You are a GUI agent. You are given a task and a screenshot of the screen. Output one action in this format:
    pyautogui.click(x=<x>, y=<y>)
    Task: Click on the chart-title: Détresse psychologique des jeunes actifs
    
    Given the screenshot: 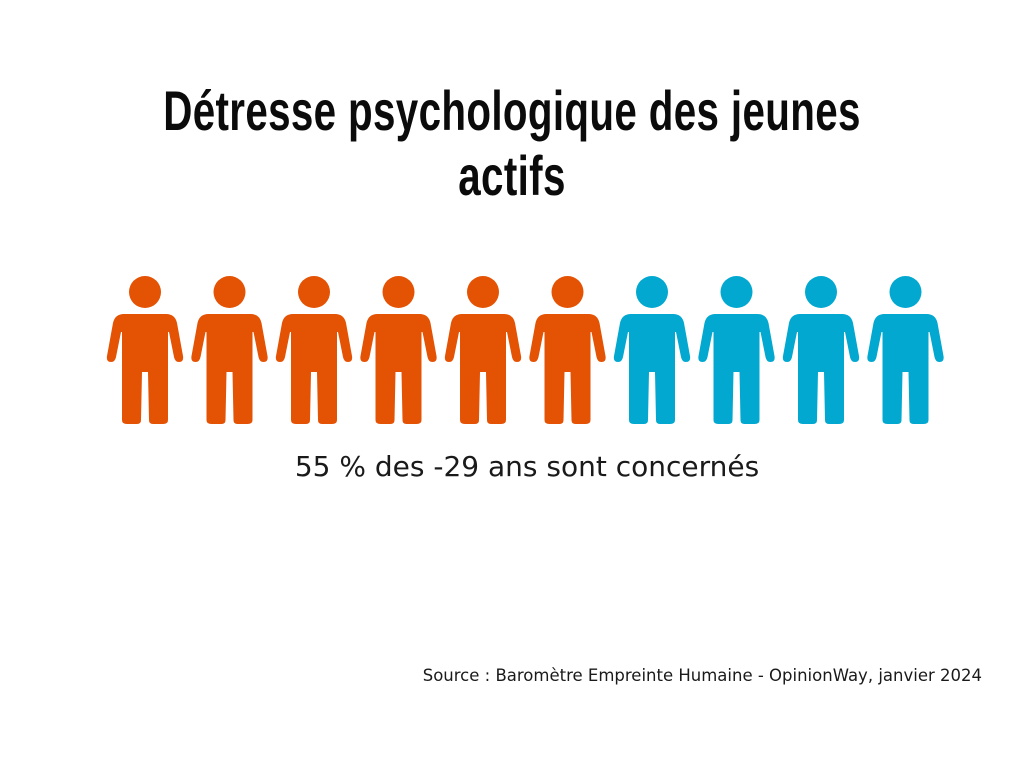 What is the action you would take?
    pyautogui.click(x=512, y=143)
    